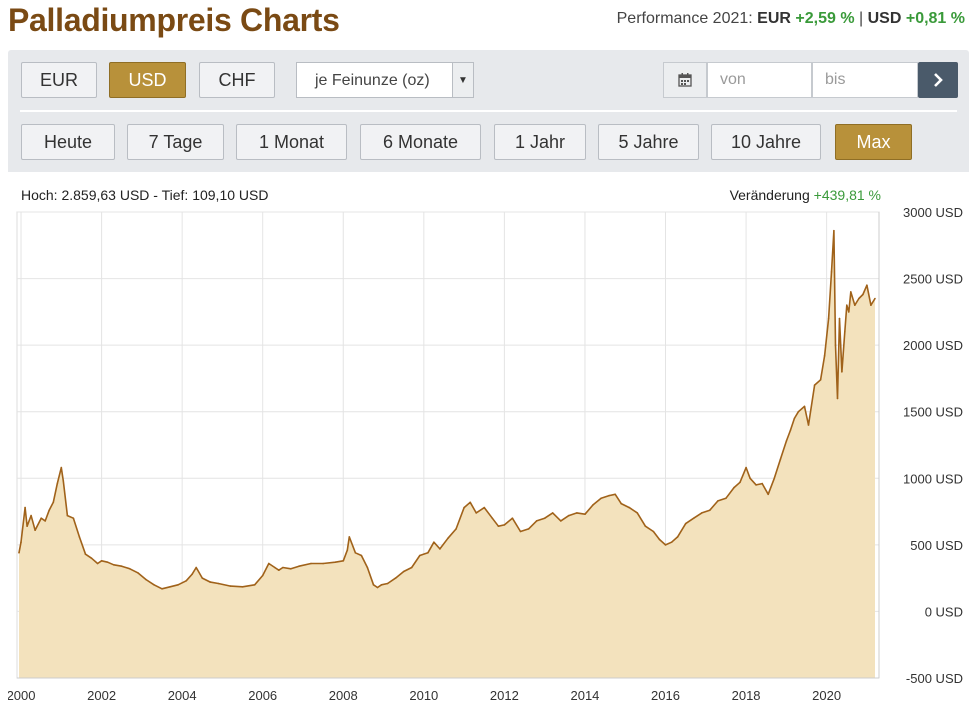 This screenshot has width=969, height=718. Describe the element at coordinates (343, 695) in the screenshot. I see `x-tick-label: 2008` at that location.